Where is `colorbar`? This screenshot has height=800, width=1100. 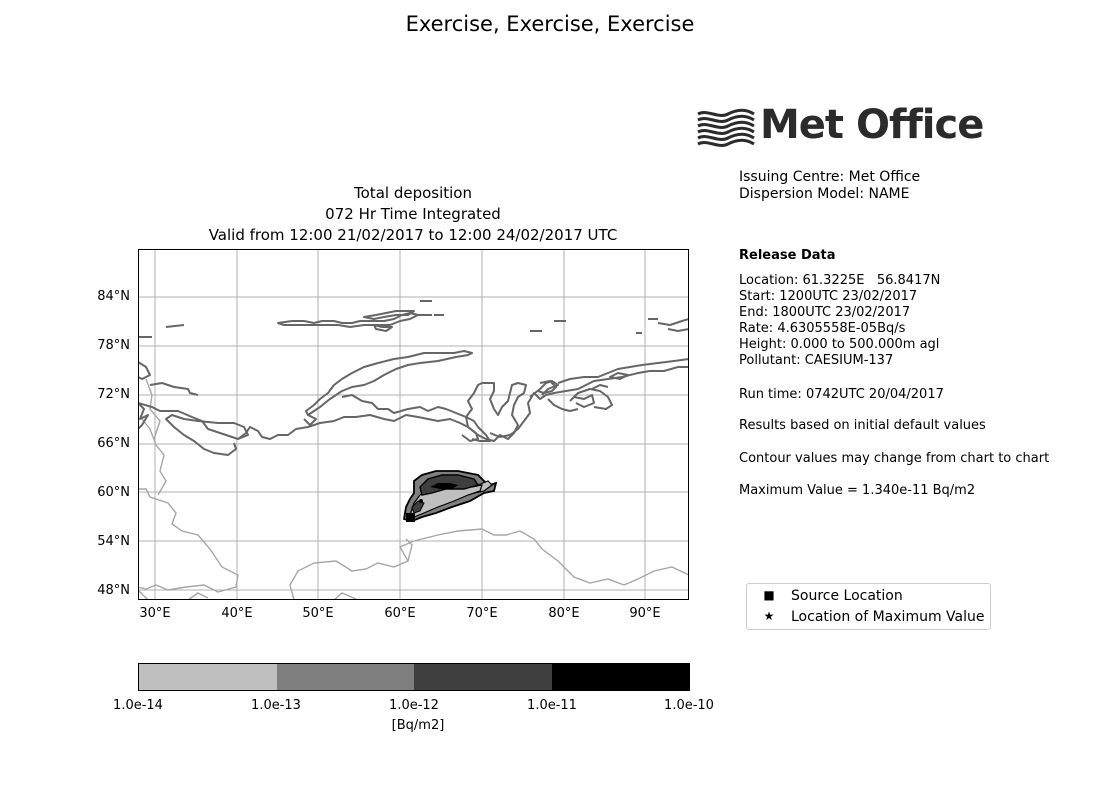
colorbar is located at coordinates (414, 677).